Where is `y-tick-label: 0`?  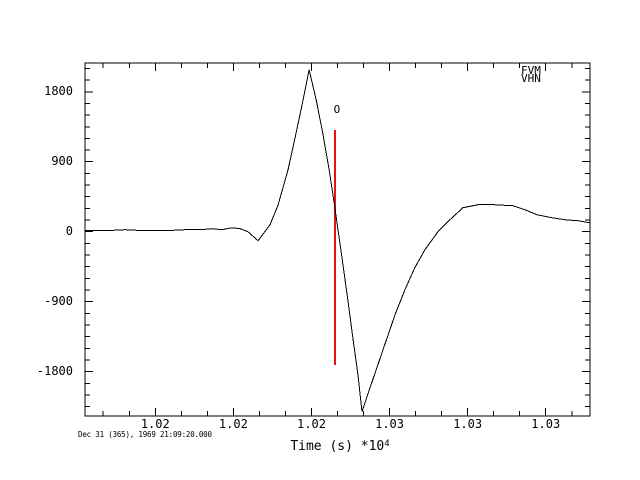 y-tick-label: 0 is located at coordinates (69, 230).